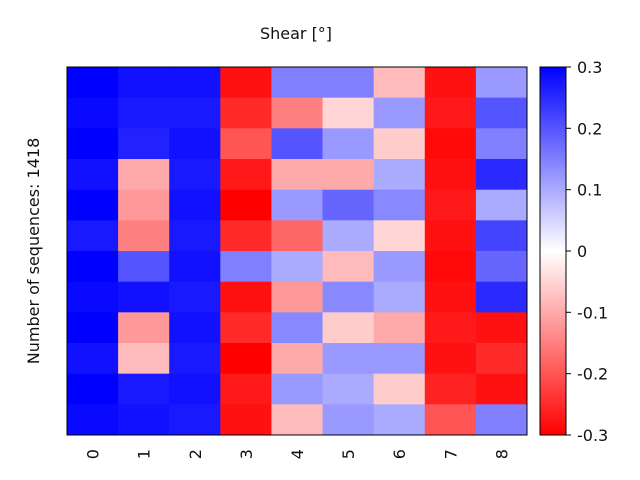  What do you see at coordinates (246, 454) in the screenshot?
I see `x-tick-label: 3` at bounding box center [246, 454].